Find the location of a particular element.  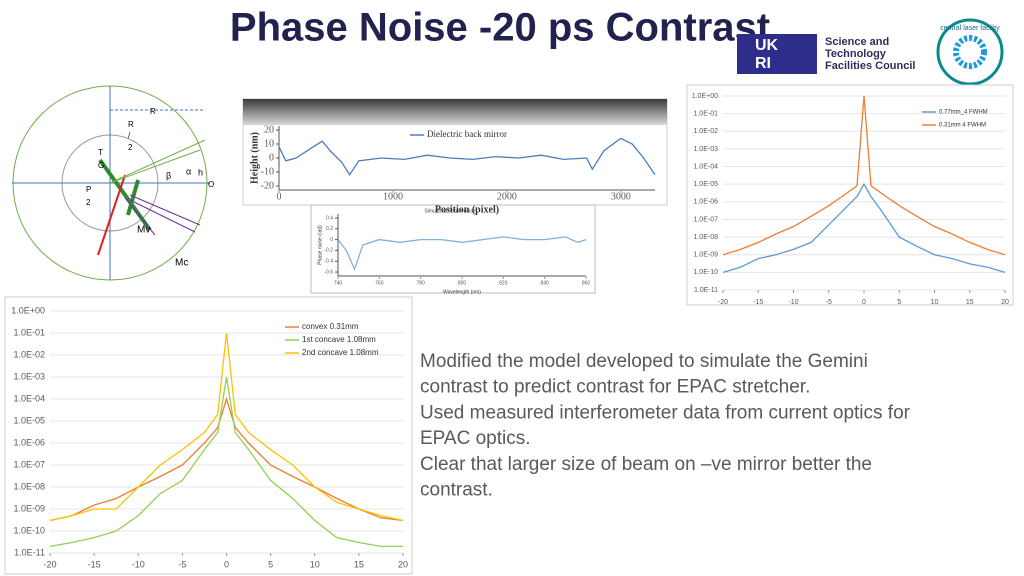

clf-logo: central laser facility is located at coordinates (970, 52).